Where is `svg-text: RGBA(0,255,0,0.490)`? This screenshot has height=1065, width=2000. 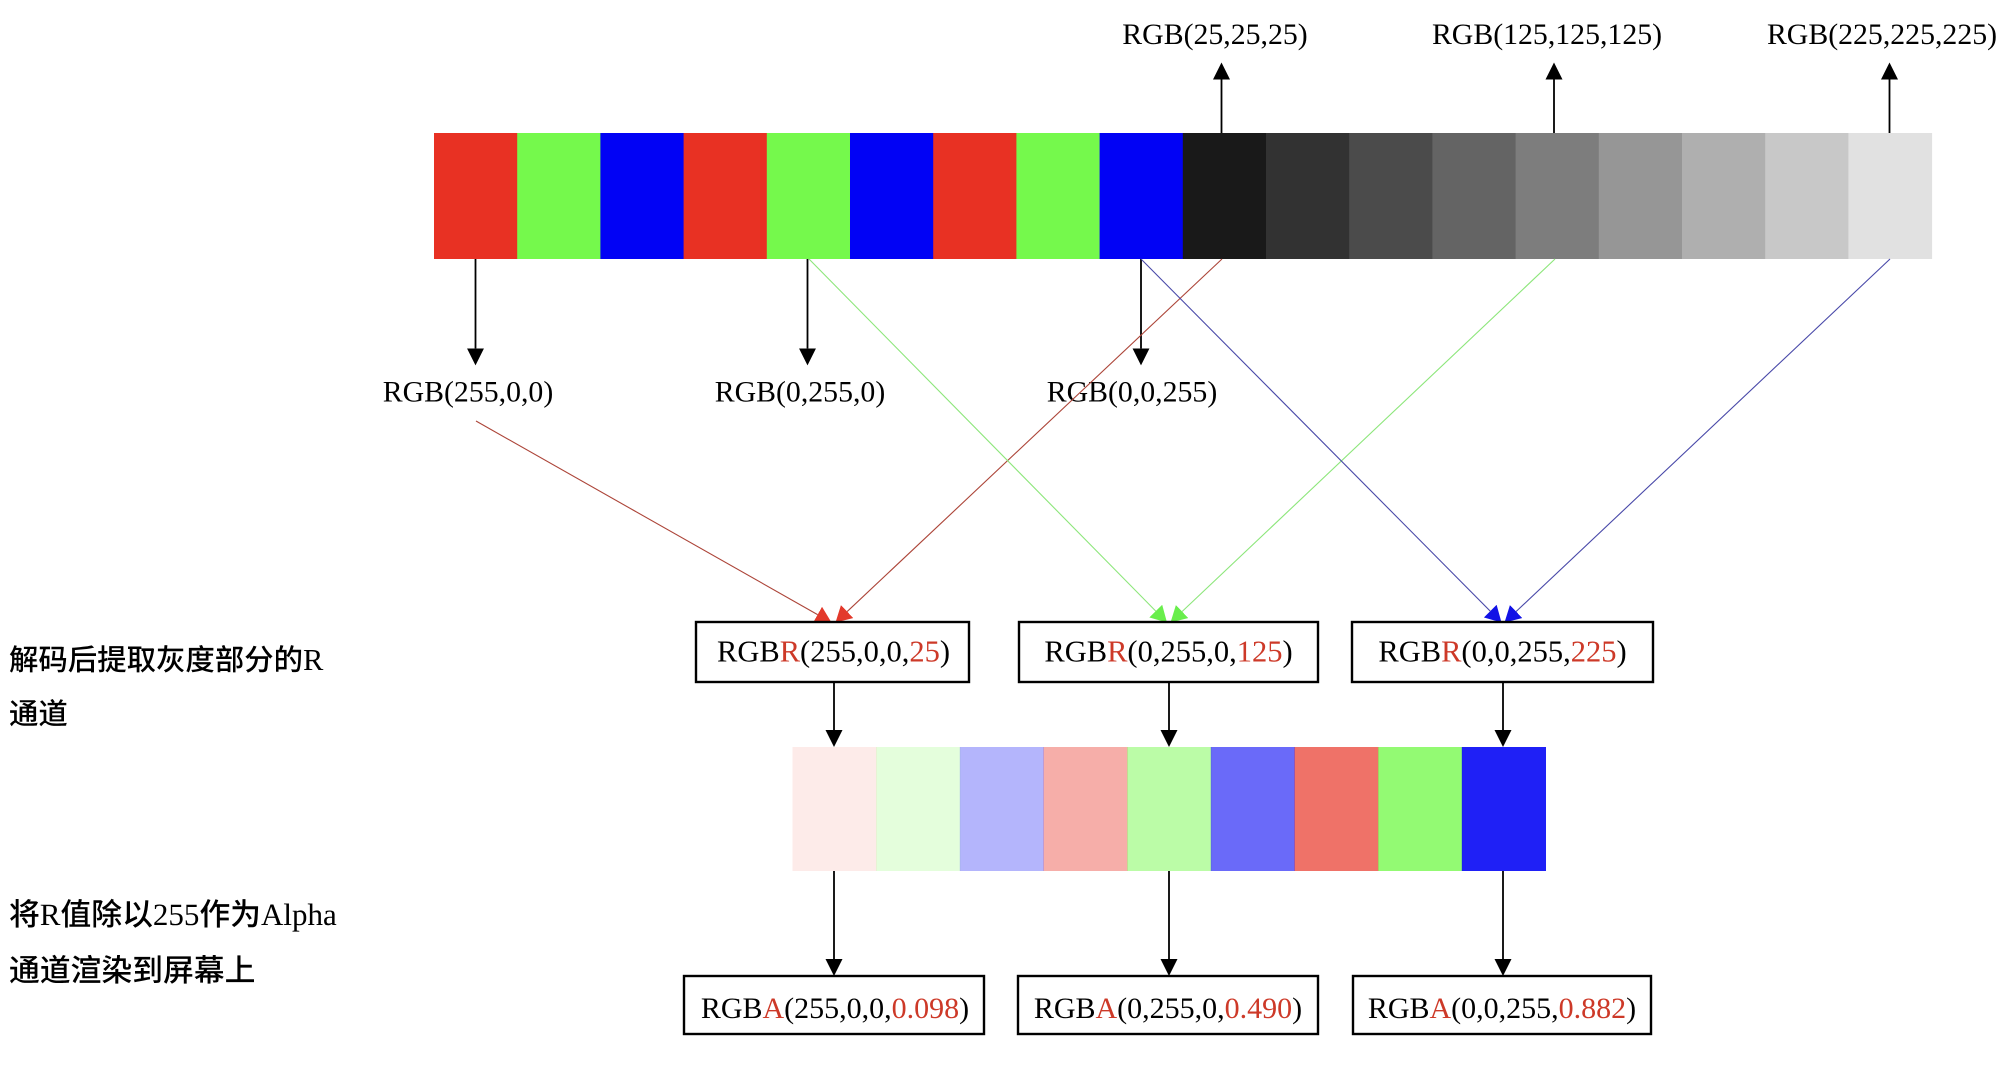 svg-text: RGBA(0,255,0,0.490) is located at coordinates (1168, 1008).